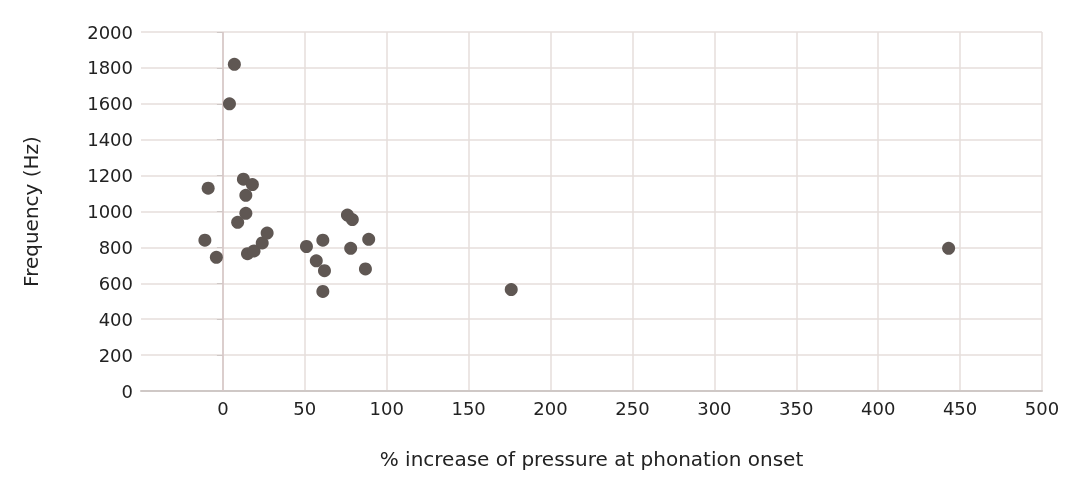 This screenshot has width=1081, height=492. Describe the element at coordinates (110, 104) in the screenshot. I see `y-tick-label: 1600` at that location.